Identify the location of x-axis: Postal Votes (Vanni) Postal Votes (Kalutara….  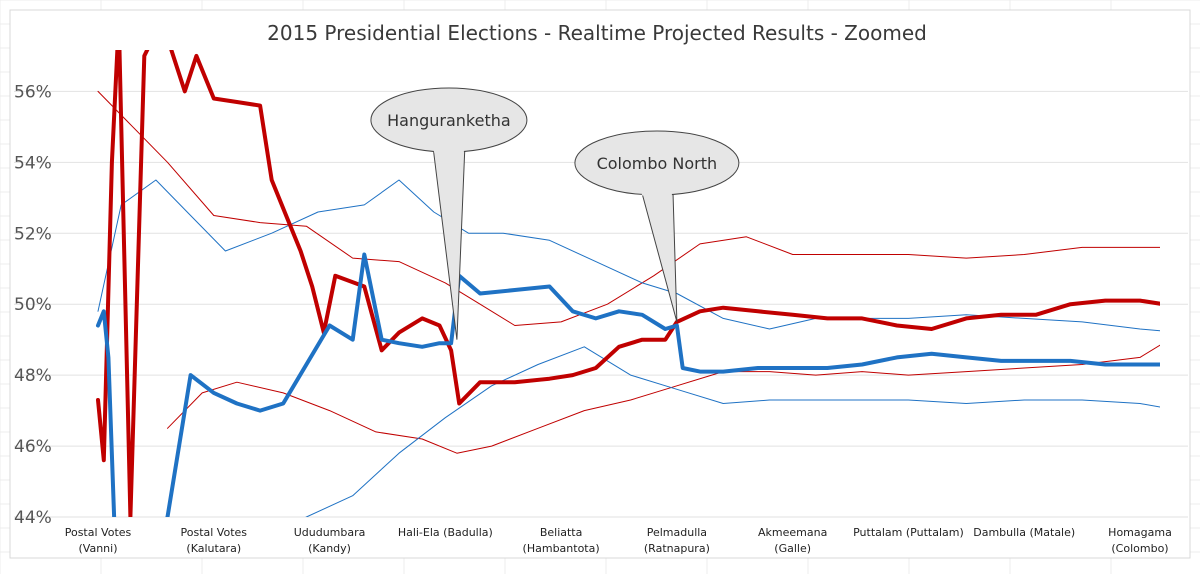
(618, 540).